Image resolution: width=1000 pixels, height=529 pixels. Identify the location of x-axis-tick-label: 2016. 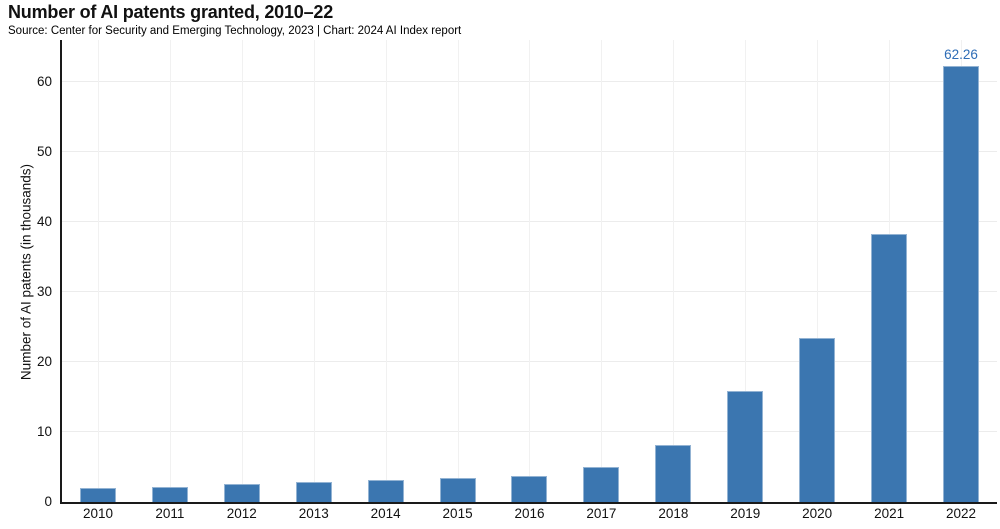
(529, 513).